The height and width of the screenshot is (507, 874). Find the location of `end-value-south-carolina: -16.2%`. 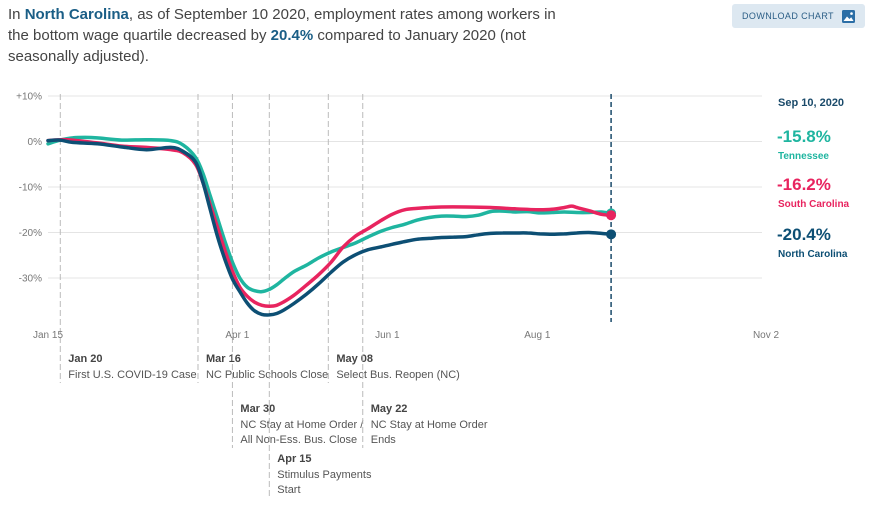

end-value-south-carolina: -16.2% is located at coordinates (804, 184).